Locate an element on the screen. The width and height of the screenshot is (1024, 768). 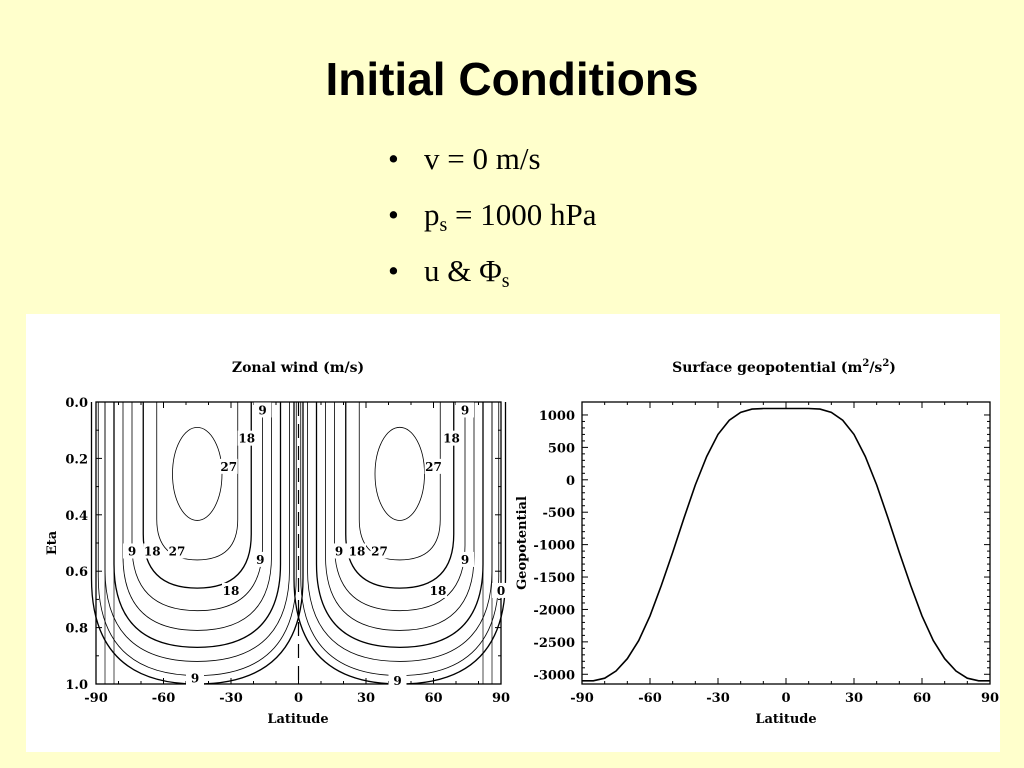
bullet-item: • v = 0 m/s is located at coordinates (492, 166).